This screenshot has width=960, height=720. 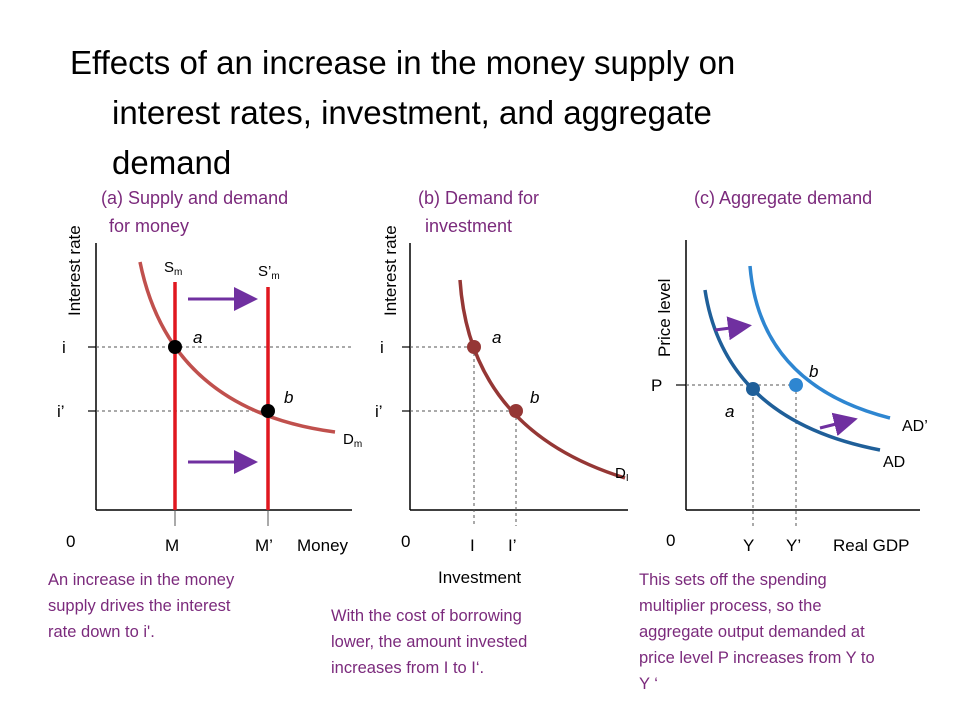 What do you see at coordinates (352, 440) in the screenshot?
I see `demand-label: Dm` at bounding box center [352, 440].